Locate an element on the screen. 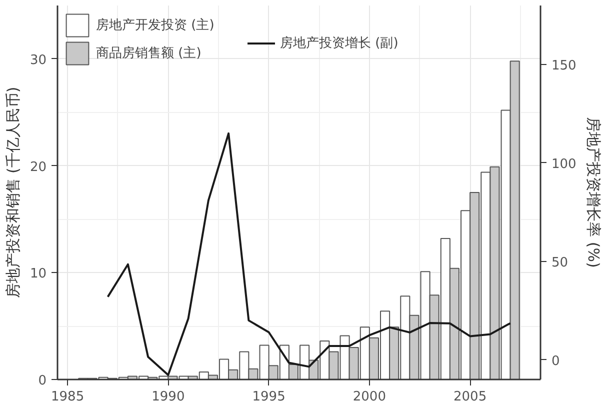 This screenshot has height=407, width=609. y2-tick-label: 50 is located at coordinates (560, 262).